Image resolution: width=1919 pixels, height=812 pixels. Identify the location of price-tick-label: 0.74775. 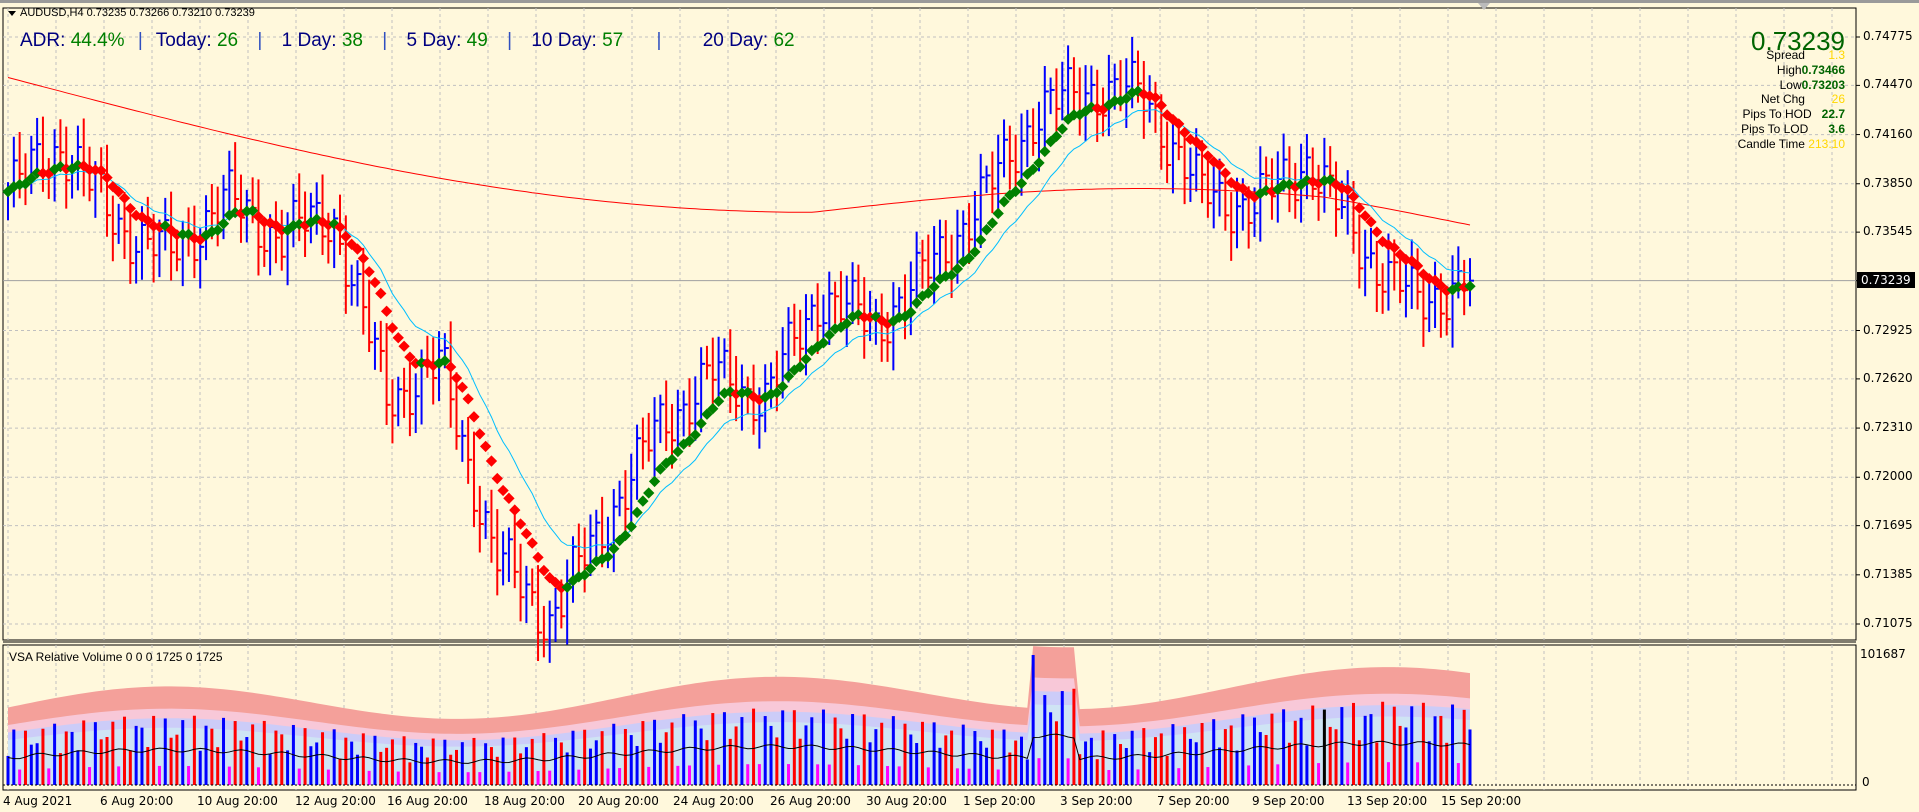
(1888, 36).